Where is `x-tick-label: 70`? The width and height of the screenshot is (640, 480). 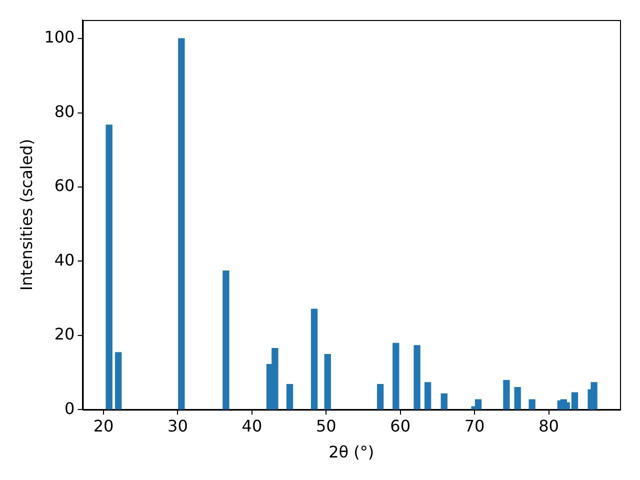 x-tick-label: 70 is located at coordinates (474, 426).